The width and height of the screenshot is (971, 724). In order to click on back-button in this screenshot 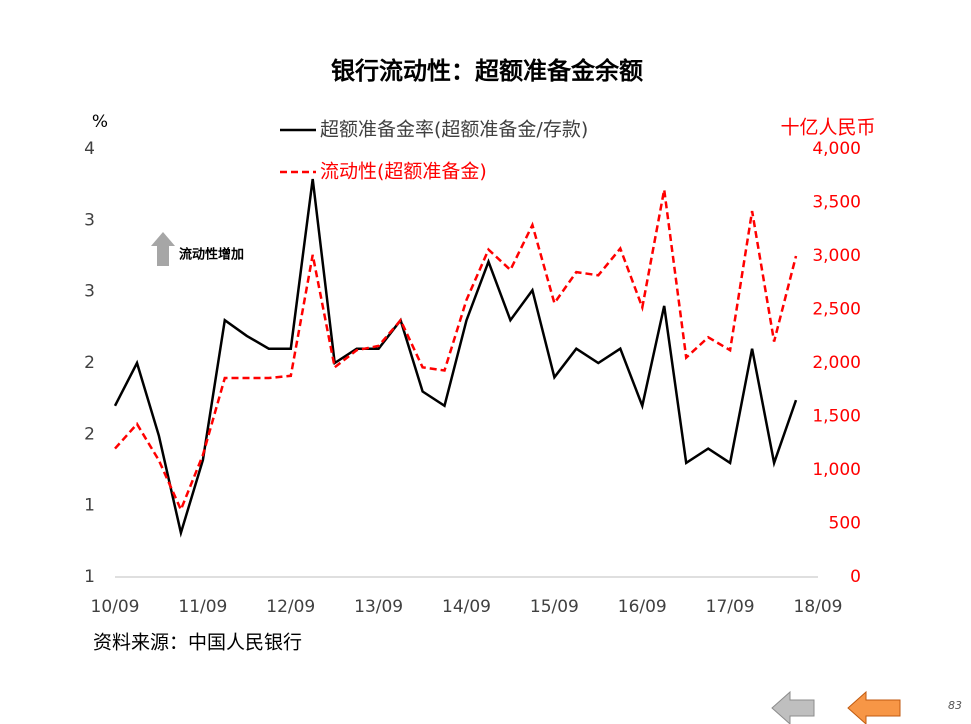, I will do `click(874, 707)`.